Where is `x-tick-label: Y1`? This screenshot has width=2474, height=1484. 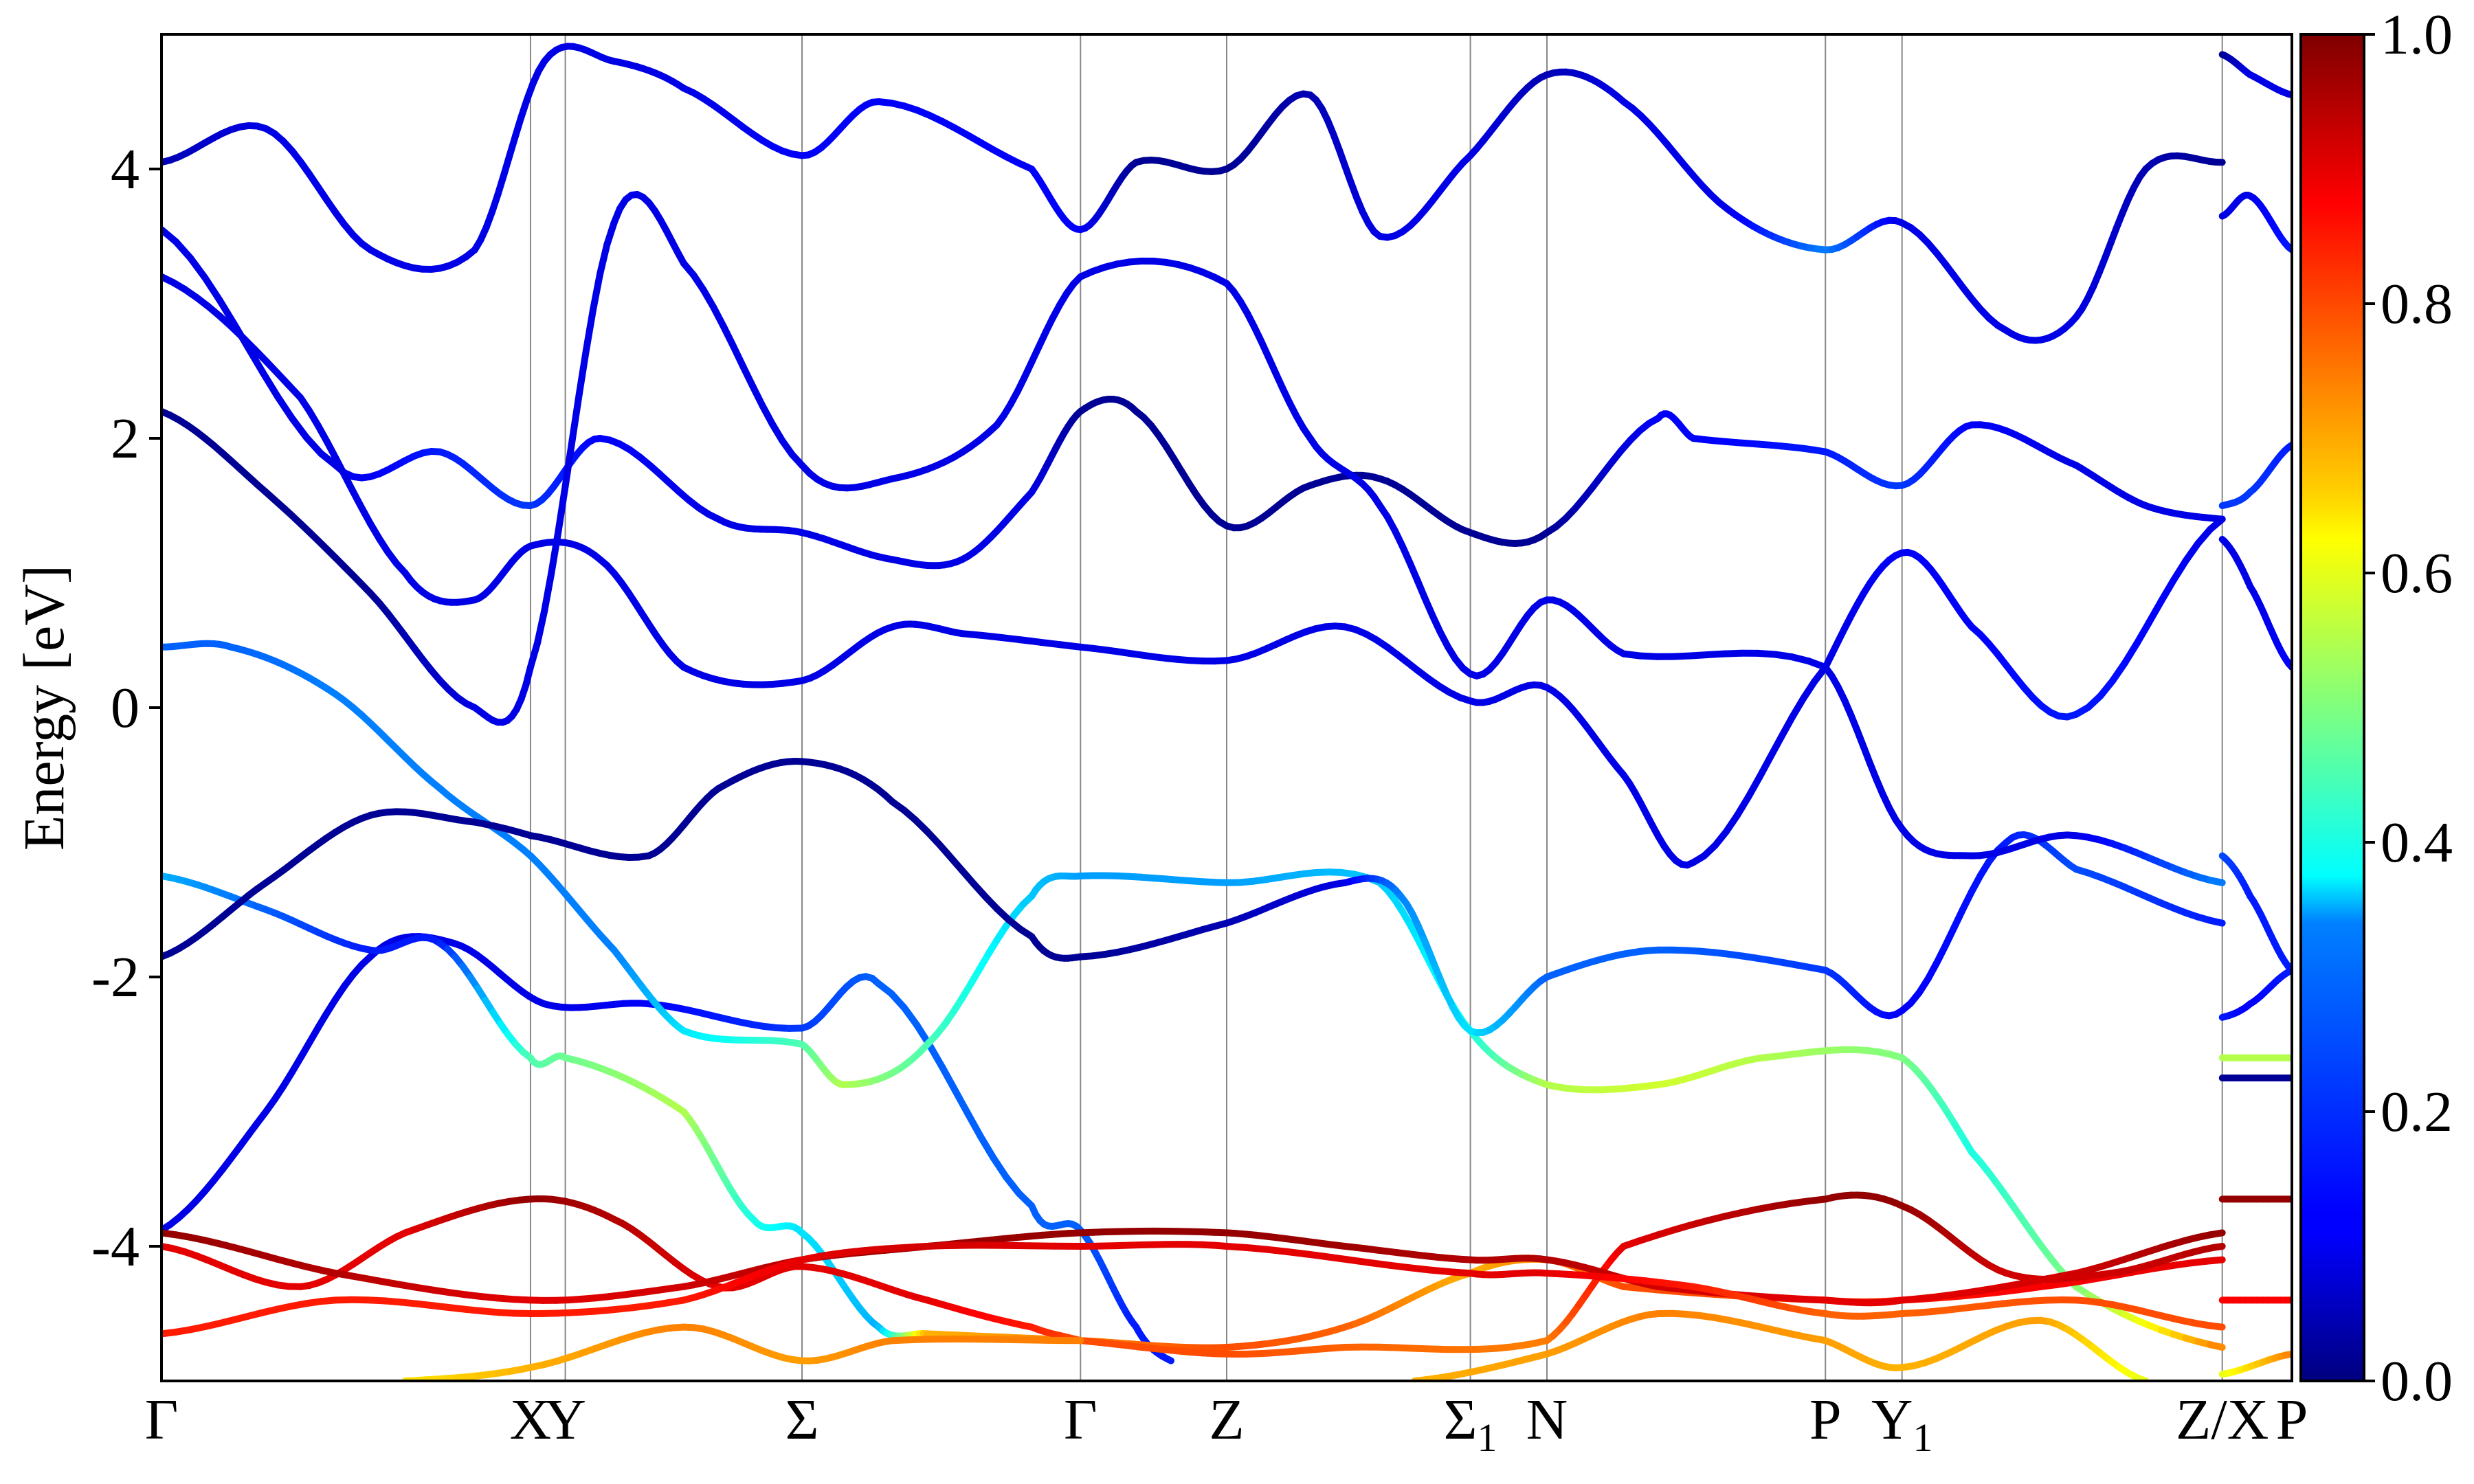 x-tick-label: Y1 is located at coordinates (1902, 1424).